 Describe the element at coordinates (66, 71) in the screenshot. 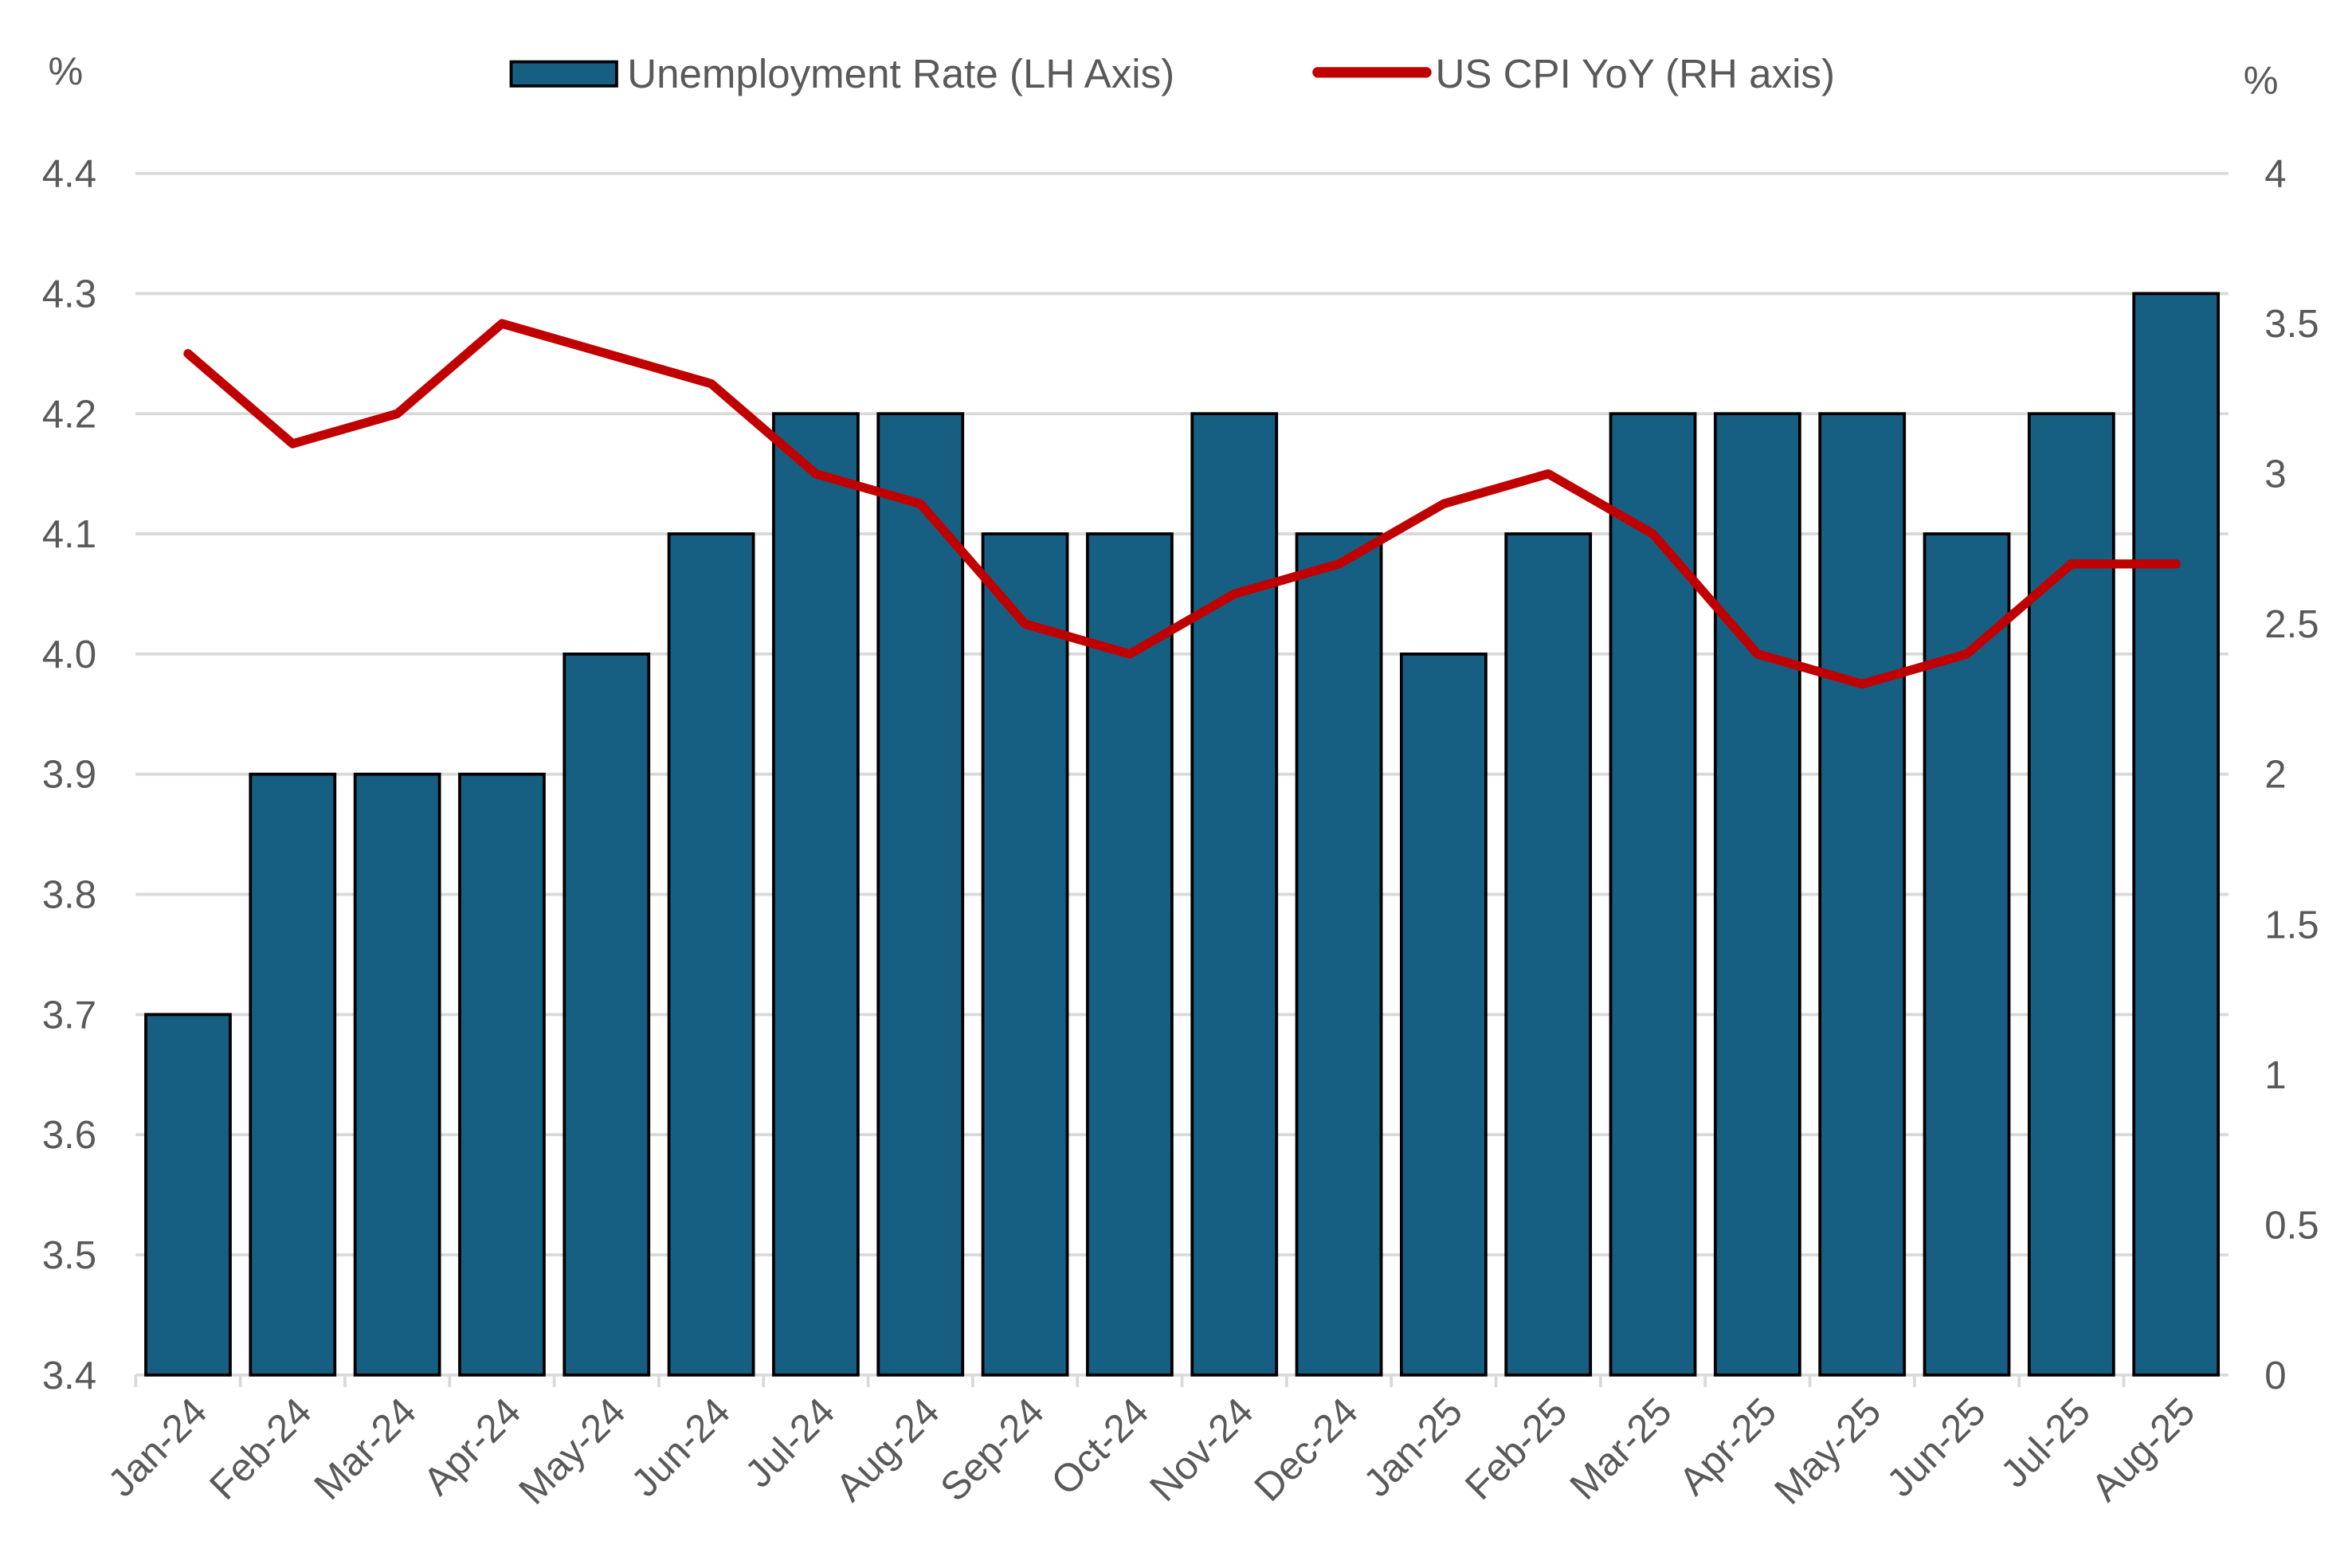

I see `left-axis-unit: %` at that location.